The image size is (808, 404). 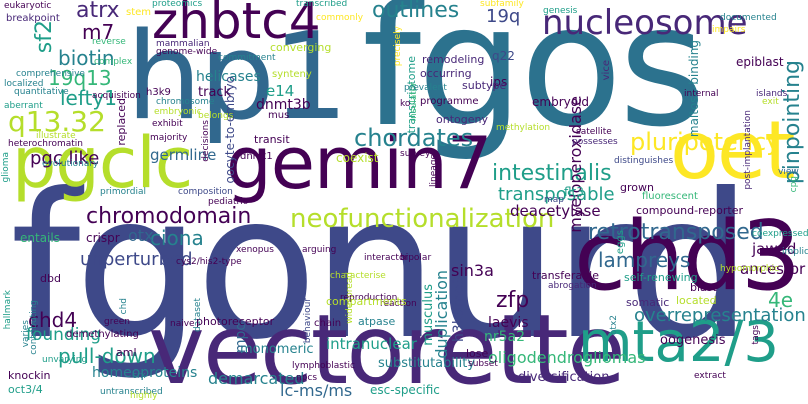 What do you see at coordinates (283, 105) in the screenshot?
I see `word-dnmt3b: dnmt3b` at bounding box center [283, 105].